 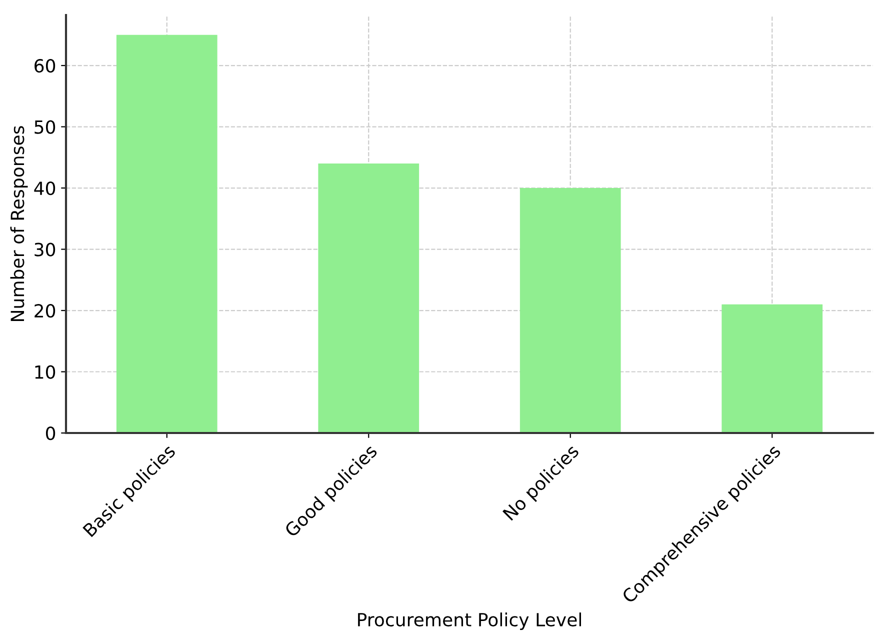 What do you see at coordinates (45, 65) in the screenshot?
I see `y-tick-label: 60` at bounding box center [45, 65].